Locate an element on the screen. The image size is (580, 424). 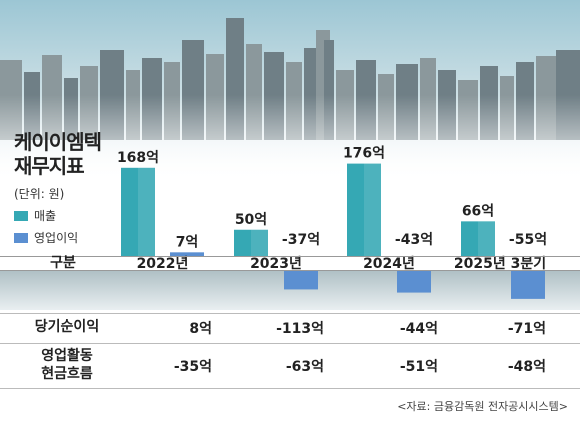
row-label-operating-cashflow-2: 현금흐름 is located at coordinates (67, 374).